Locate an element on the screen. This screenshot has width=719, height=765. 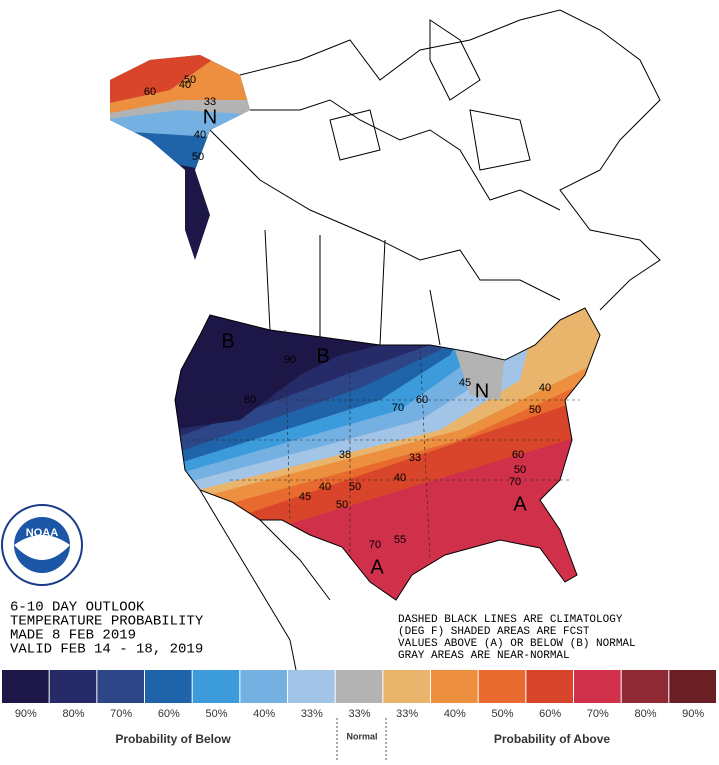
near-normal-area is located at coordinates (480, 375).